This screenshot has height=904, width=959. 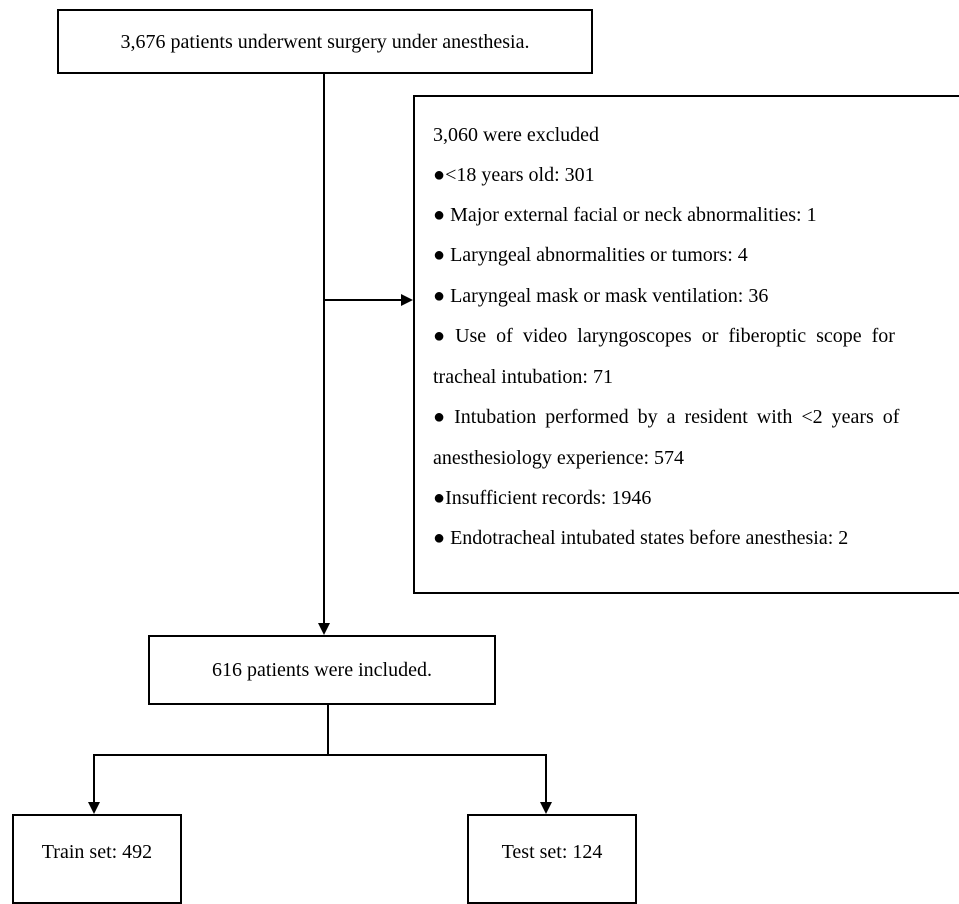 What do you see at coordinates (516, 135) in the screenshot?
I see `excluded-heading: 3,060 were excluded` at bounding box center [516, 135].